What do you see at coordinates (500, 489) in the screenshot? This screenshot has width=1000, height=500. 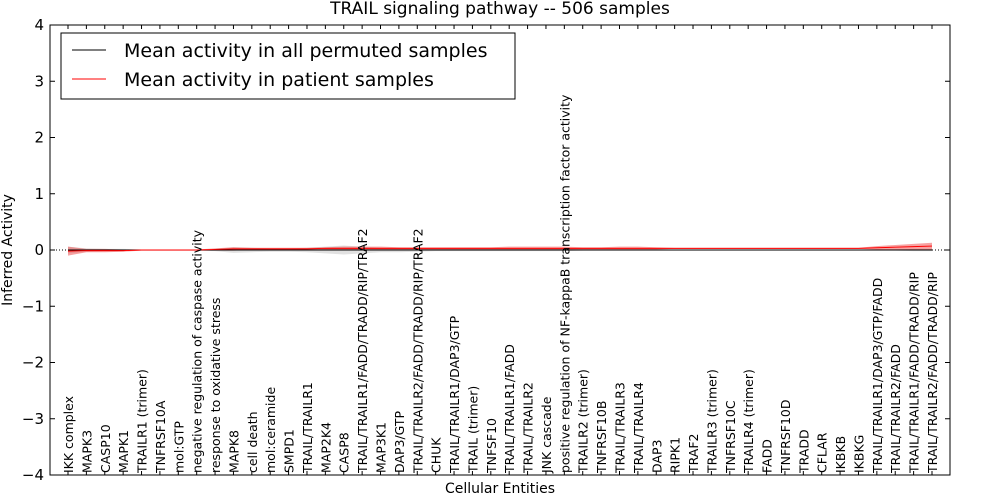 I see `x-axis-label: Cellular Entities` at bounding box center [500, 489].